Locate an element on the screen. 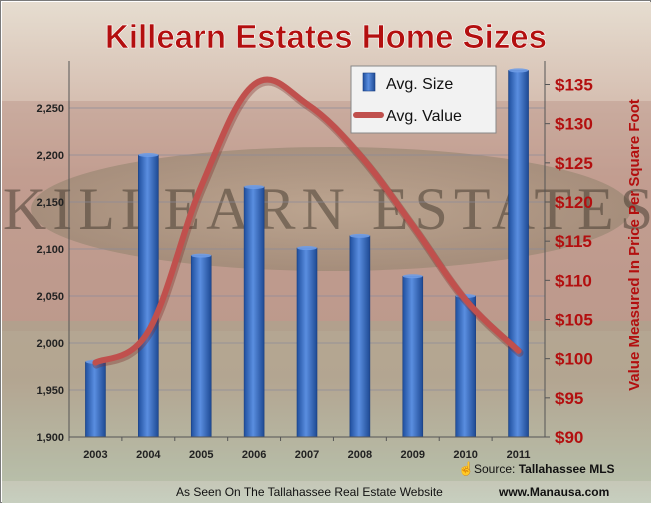 The image size is (653, 505). y-left-tick-label: 2,000 is located at coordinates (50, 344).